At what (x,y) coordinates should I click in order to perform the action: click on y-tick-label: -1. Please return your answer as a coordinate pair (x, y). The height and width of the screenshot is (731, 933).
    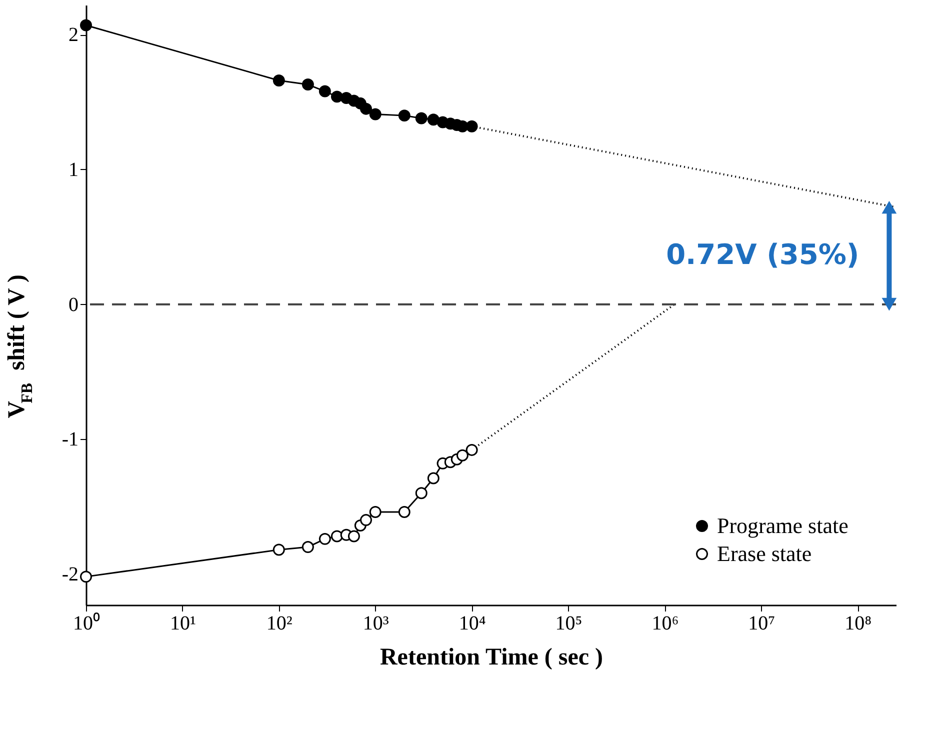
    Looking at the image, I should click on (70, 439).